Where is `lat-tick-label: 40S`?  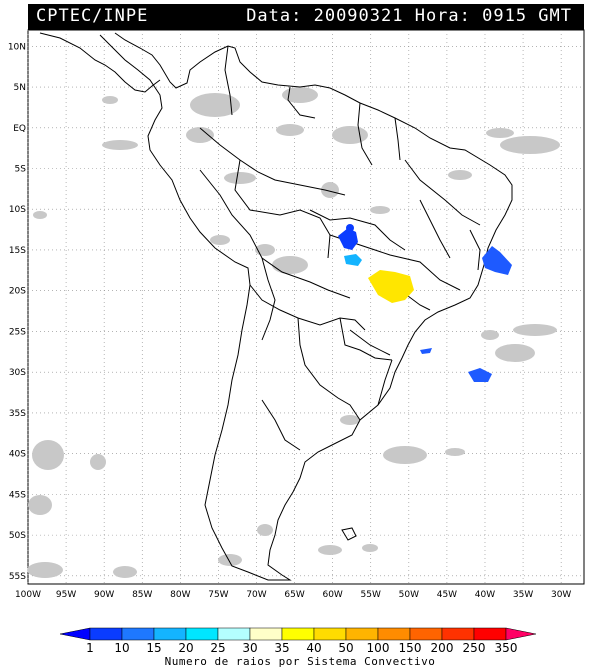 lat-tick-label: 40S is located at coordinates (17, 455).